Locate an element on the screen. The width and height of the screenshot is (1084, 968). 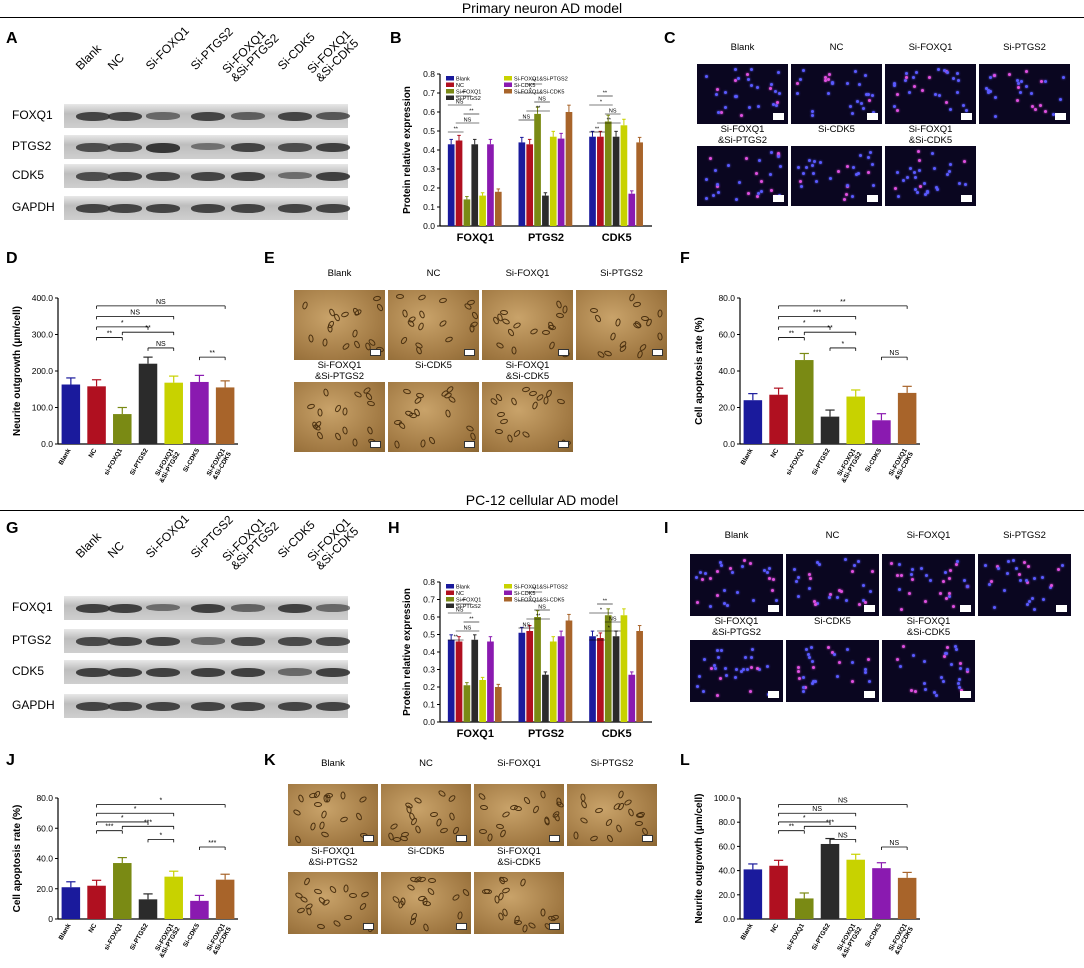
lane-label: Si-FOXQ1 is located at coordinates (167, 48).